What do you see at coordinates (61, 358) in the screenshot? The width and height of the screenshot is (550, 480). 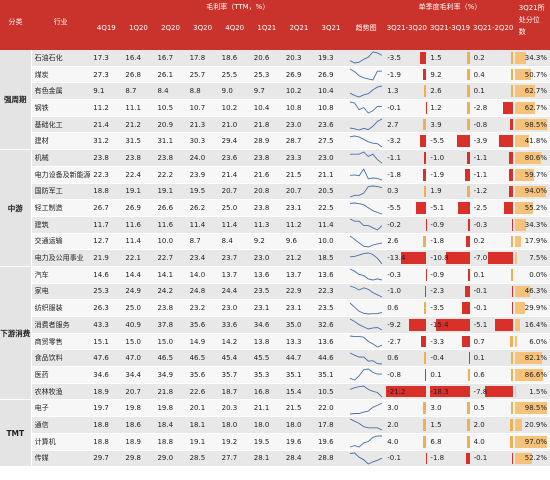 I see `industry-name: 食品饮料` at bounding box center [61, 358].